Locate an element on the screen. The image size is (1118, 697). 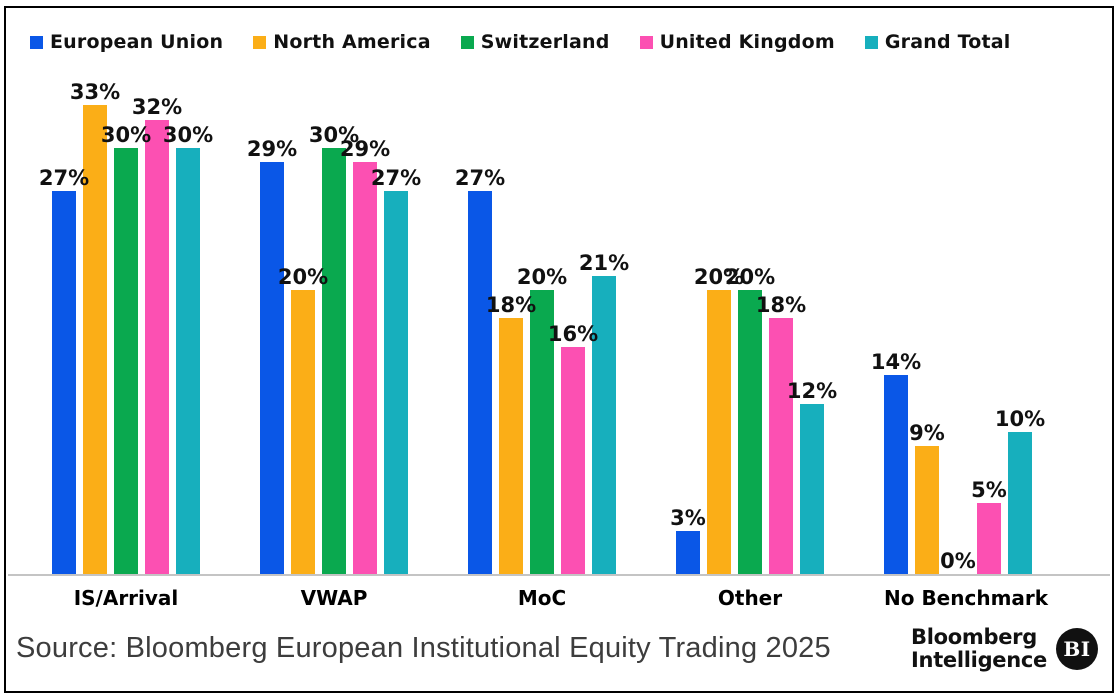
legend-item: United Kingdom is located at coordinates (737, 42).